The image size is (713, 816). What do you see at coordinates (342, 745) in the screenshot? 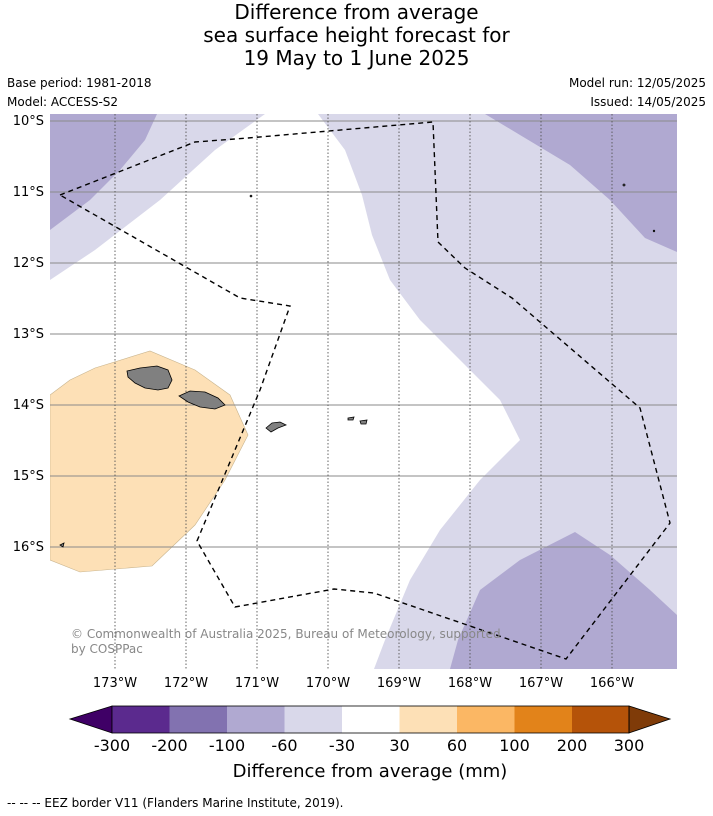
I see `colorbar-tick-5: -30` at bounding box center [342, 745].